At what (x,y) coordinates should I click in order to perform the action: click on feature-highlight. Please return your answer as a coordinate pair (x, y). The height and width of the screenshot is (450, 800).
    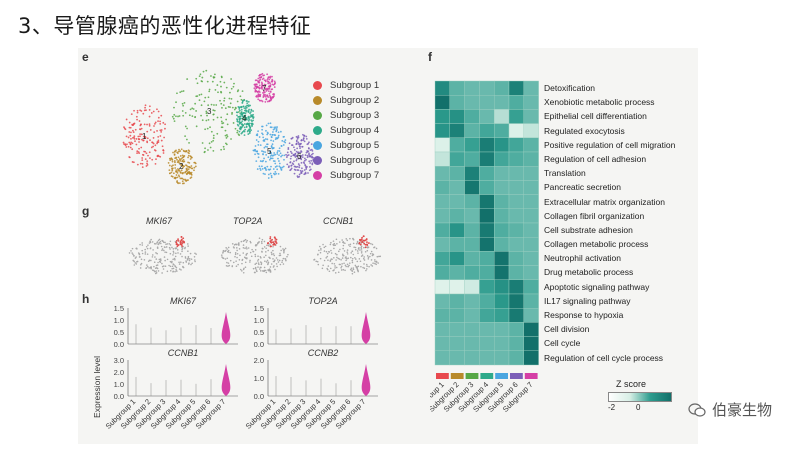
    Looking at the image, I should click on (360, 244).